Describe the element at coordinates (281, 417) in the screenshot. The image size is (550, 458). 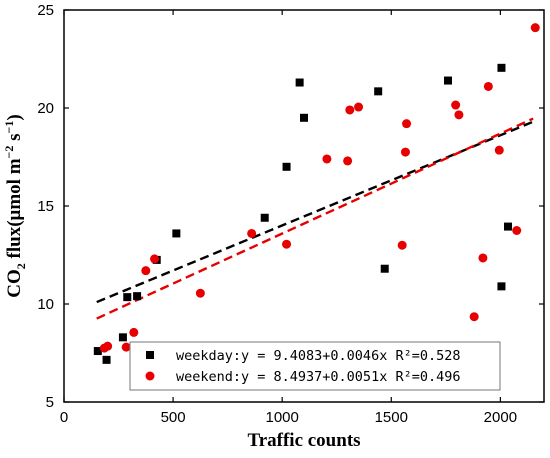
I see `x-tick-label: 1000` at that location.